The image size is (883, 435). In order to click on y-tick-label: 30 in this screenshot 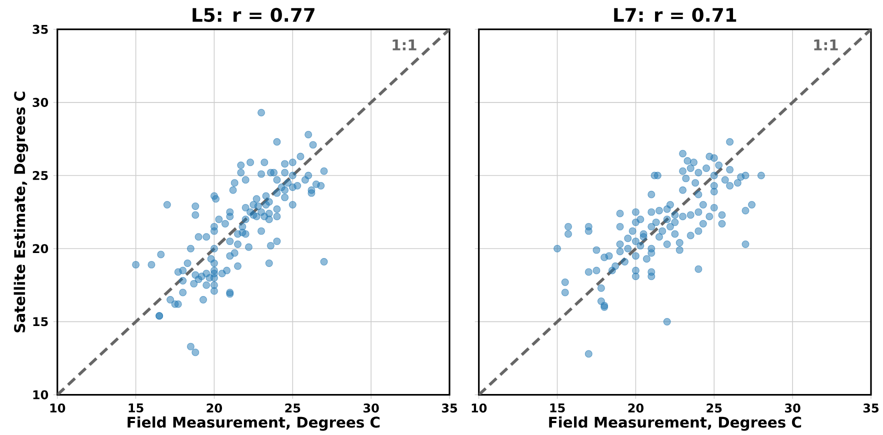, I will do `click(40, 103)`.